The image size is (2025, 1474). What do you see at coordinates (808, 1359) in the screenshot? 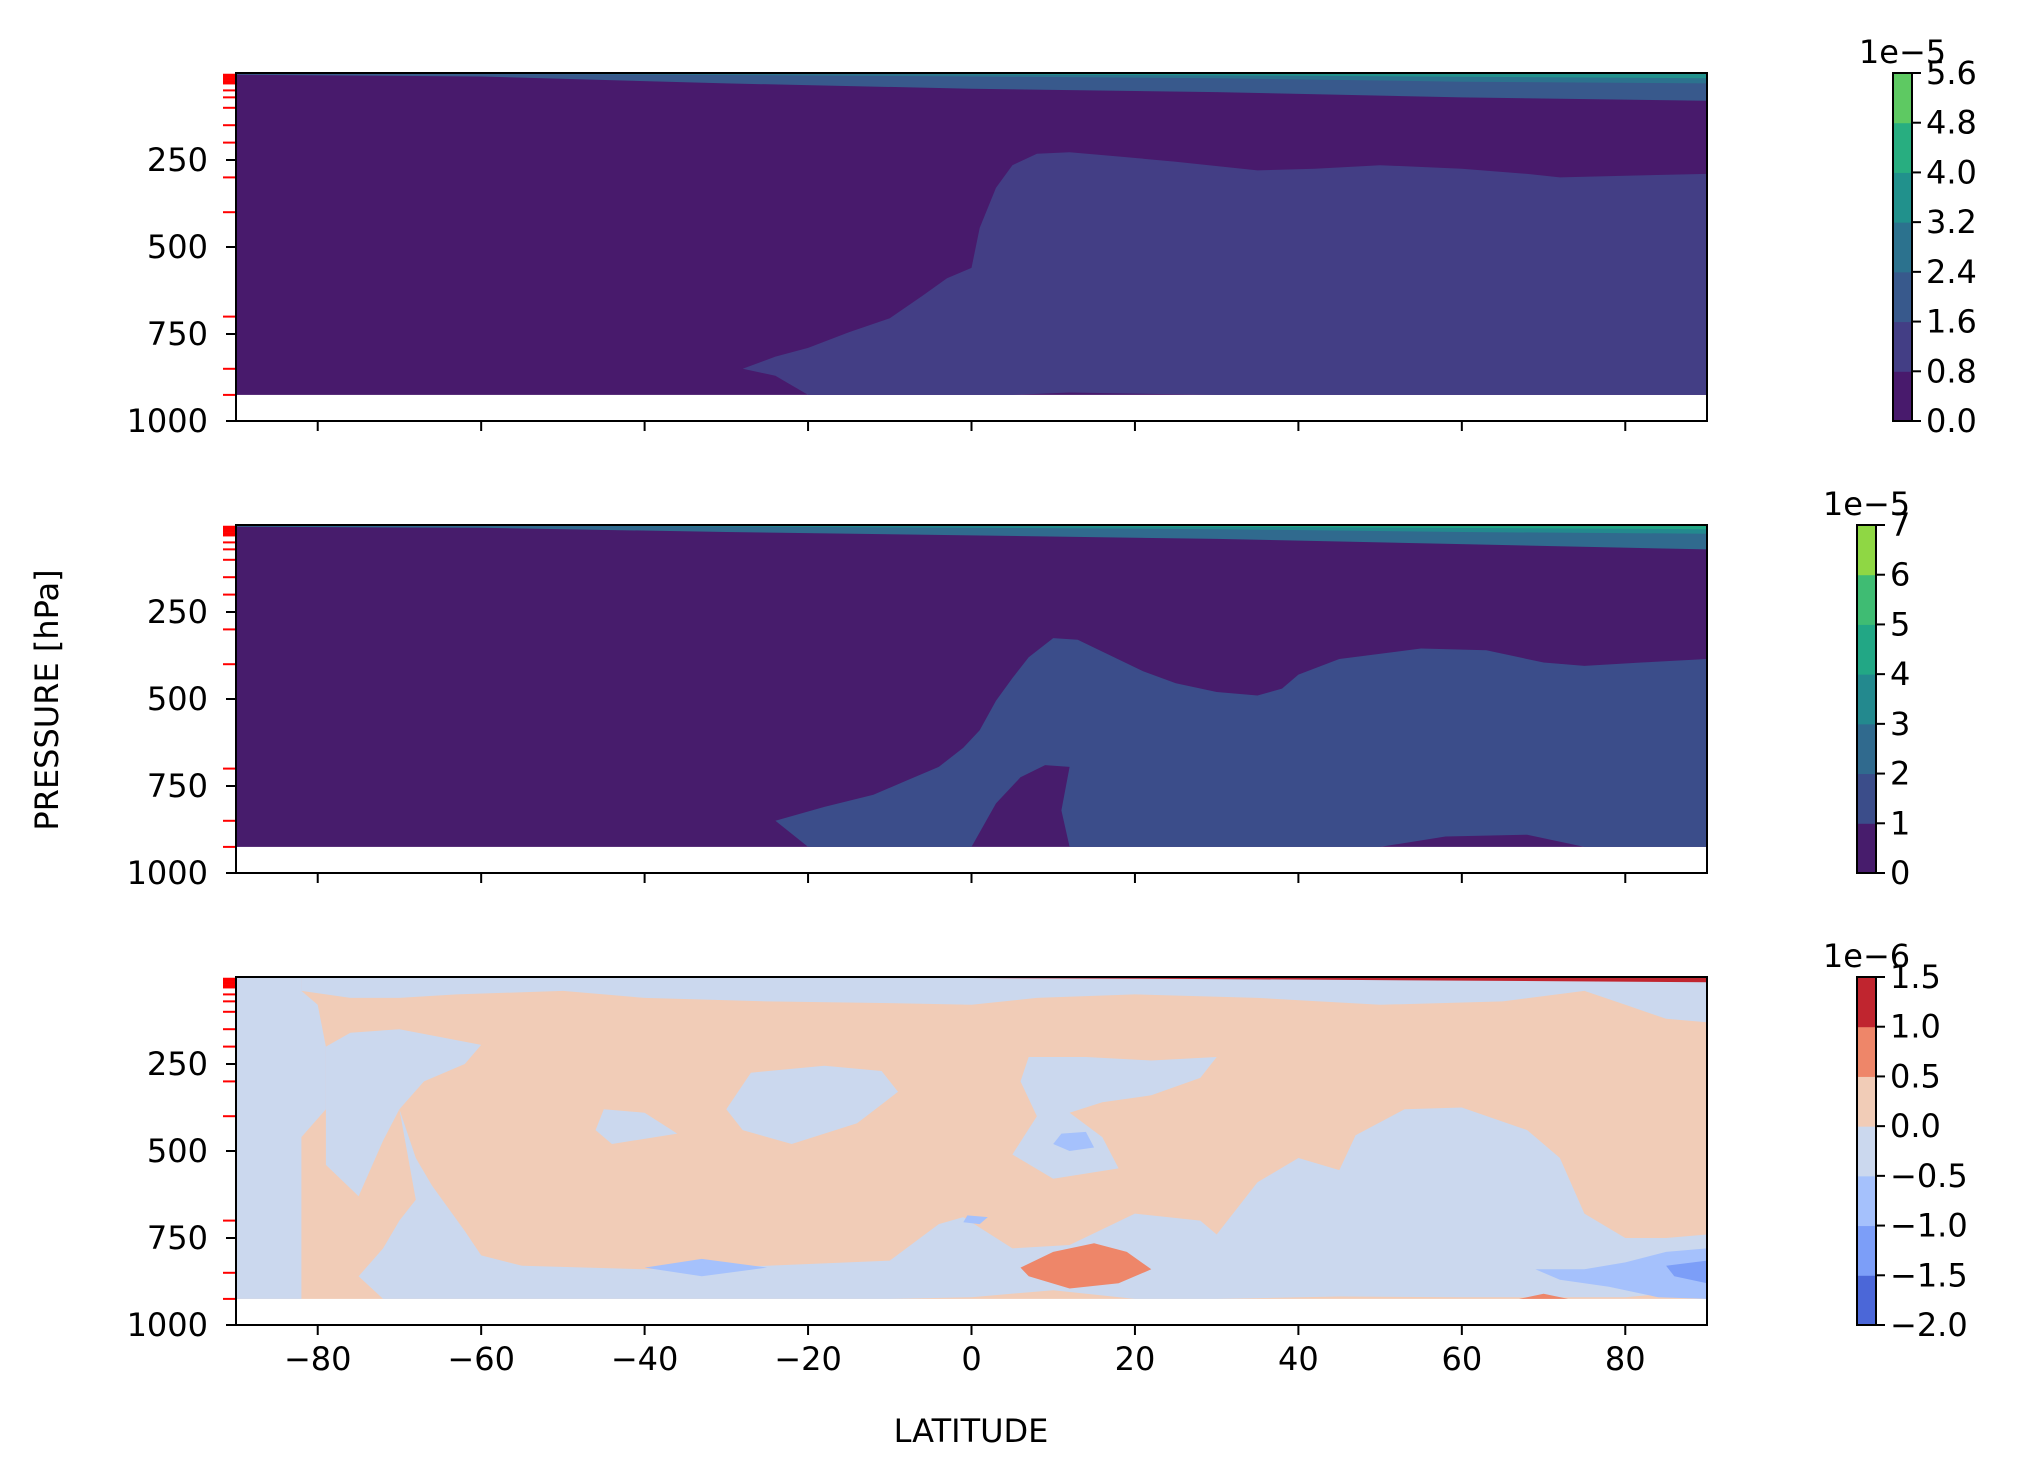
I see `x-tick-label: −20` at bounding box center [808, 1359].